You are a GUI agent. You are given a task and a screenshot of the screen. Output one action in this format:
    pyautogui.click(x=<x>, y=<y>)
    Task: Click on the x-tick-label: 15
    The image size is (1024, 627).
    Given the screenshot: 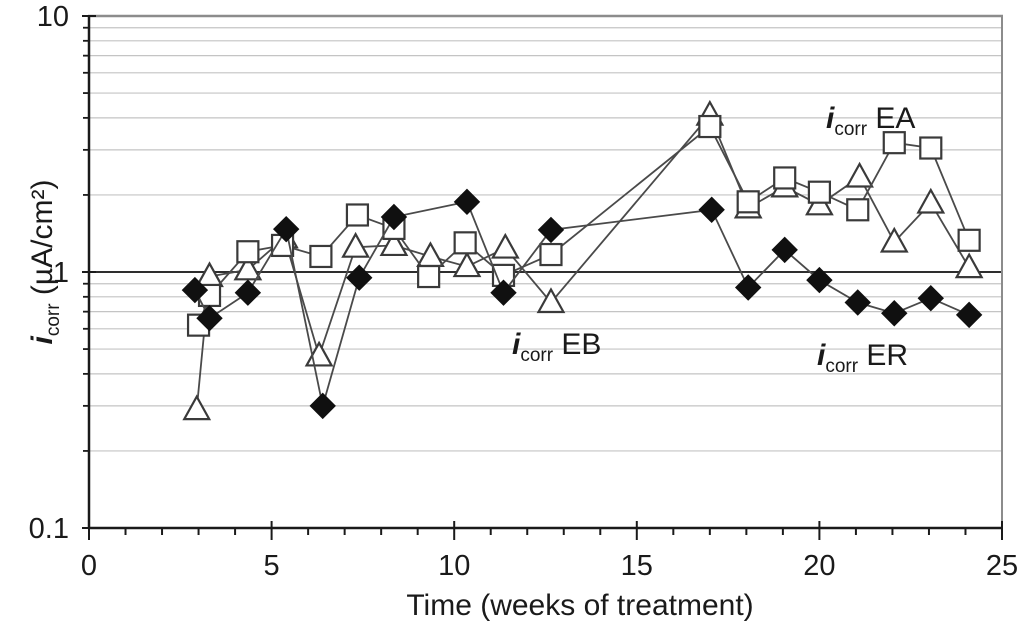 What is the action you would take?
    pyautogui.click(x=637, y=566)
    